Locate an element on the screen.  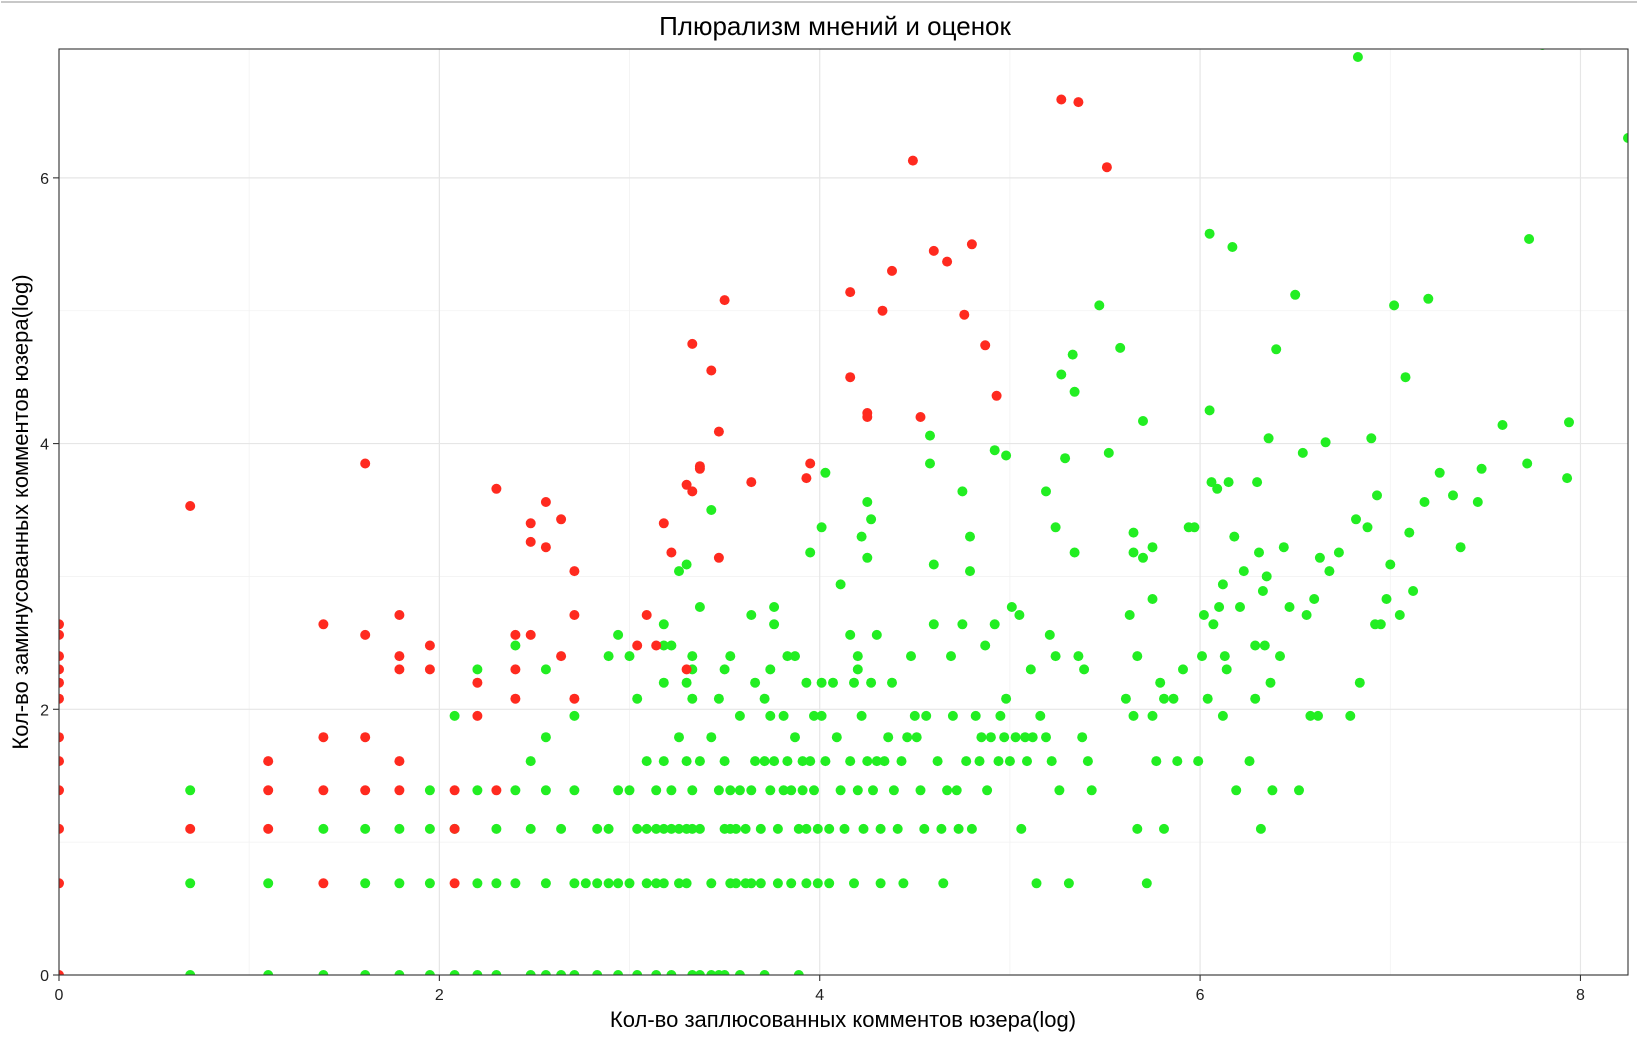
y-tick-label: 6 is located at coordinates (44, 179).